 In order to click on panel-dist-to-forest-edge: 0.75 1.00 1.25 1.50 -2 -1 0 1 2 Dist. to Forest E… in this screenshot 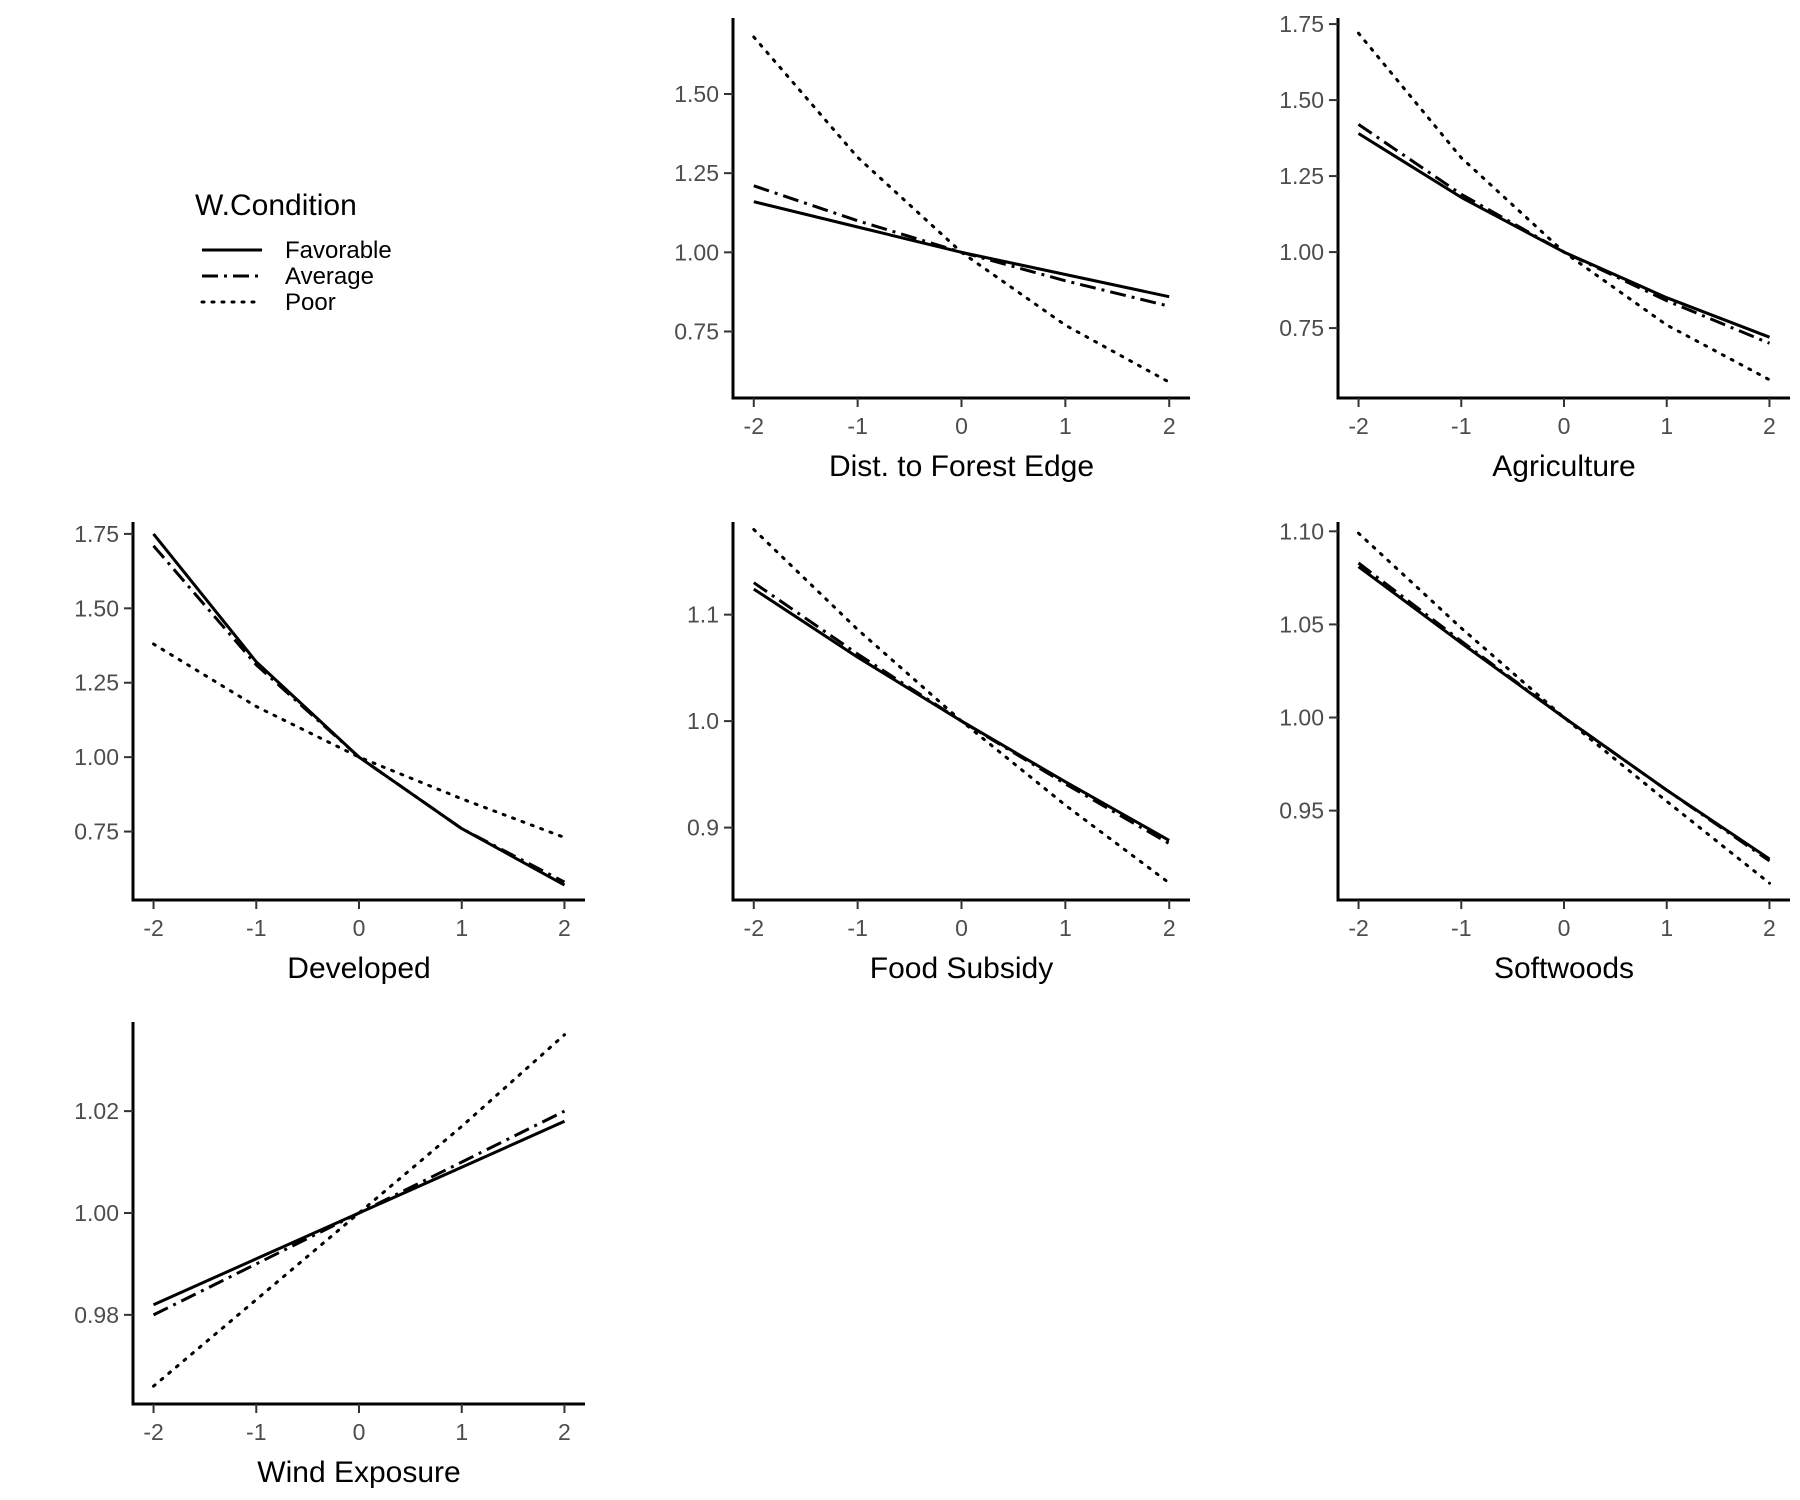, I will do `click(932, 250)`.